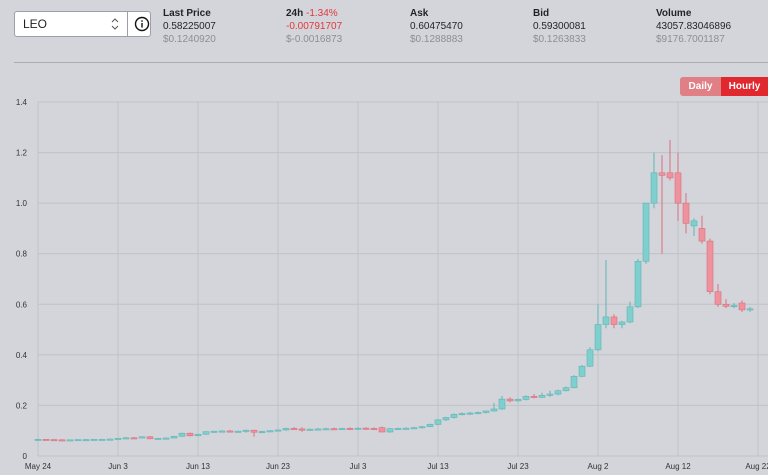 Image resolution: width=768 pixels, height=475 pixels. Describe the element at coordinates (700, 86) in the screenshot. I see `daily-button: Daily` at that location.